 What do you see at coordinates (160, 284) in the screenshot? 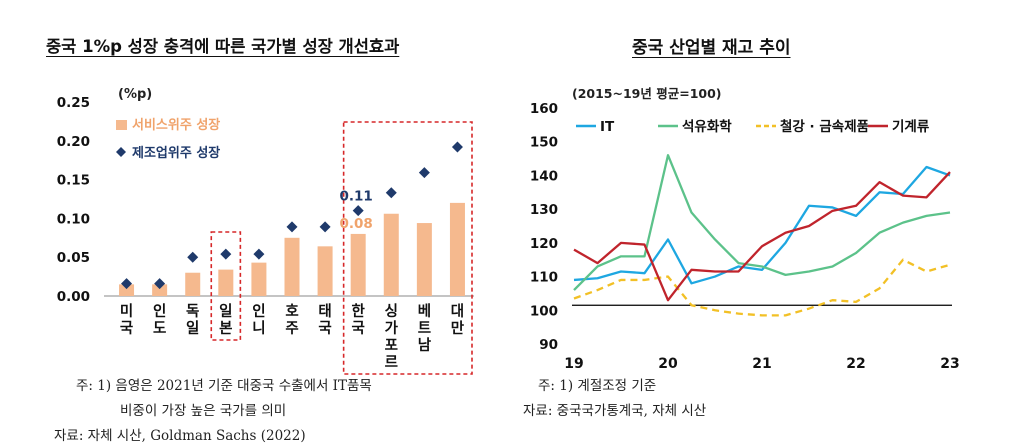
I see `diamond-manufacturing-인도` at bounding box center [160, 284].